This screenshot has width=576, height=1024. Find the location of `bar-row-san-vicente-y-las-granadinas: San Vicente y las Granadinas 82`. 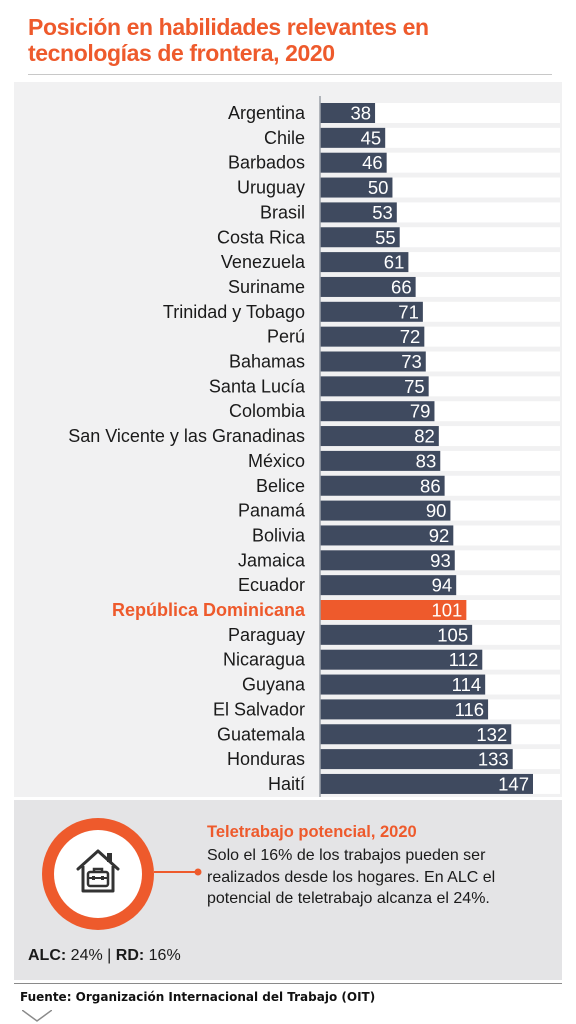

bar-row-san-vicente-y-las-granadinas: San Vicente y las Granadinas 82 is located at coordinates (314, 436).